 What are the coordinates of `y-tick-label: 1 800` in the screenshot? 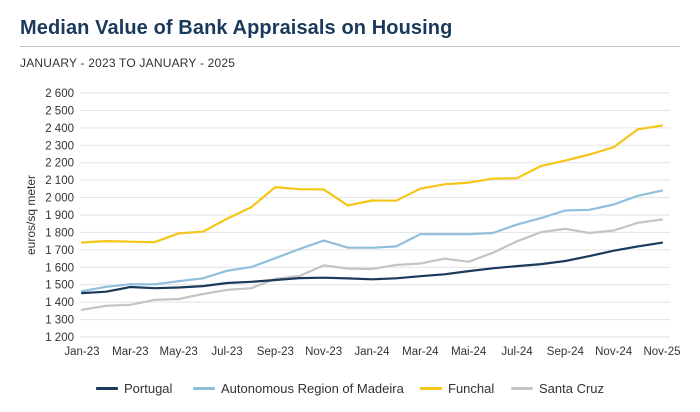 It's located at (59, 233).